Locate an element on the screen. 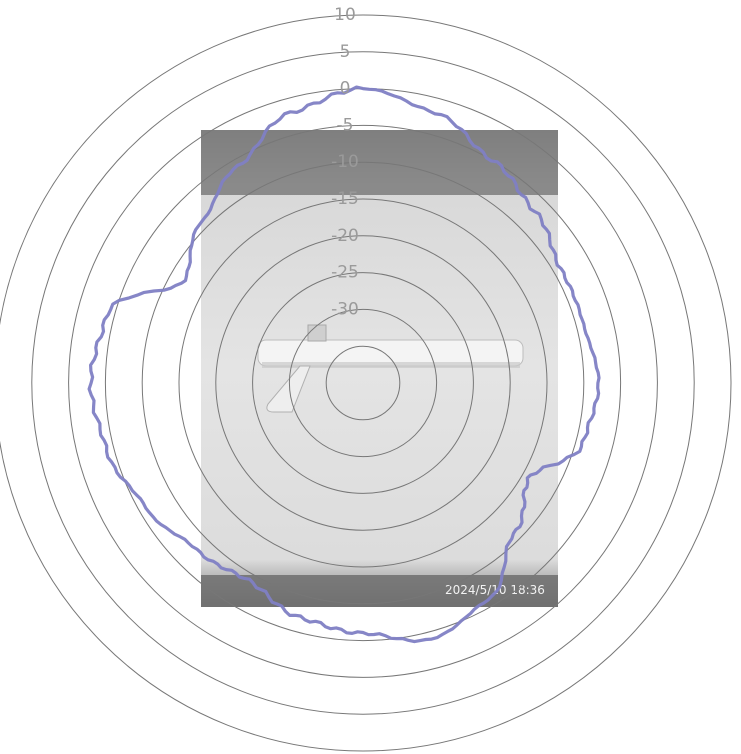 The height and width of the screenshot is (754, 741). radial-tick-label: 5 is located at coordinates (345, 52).